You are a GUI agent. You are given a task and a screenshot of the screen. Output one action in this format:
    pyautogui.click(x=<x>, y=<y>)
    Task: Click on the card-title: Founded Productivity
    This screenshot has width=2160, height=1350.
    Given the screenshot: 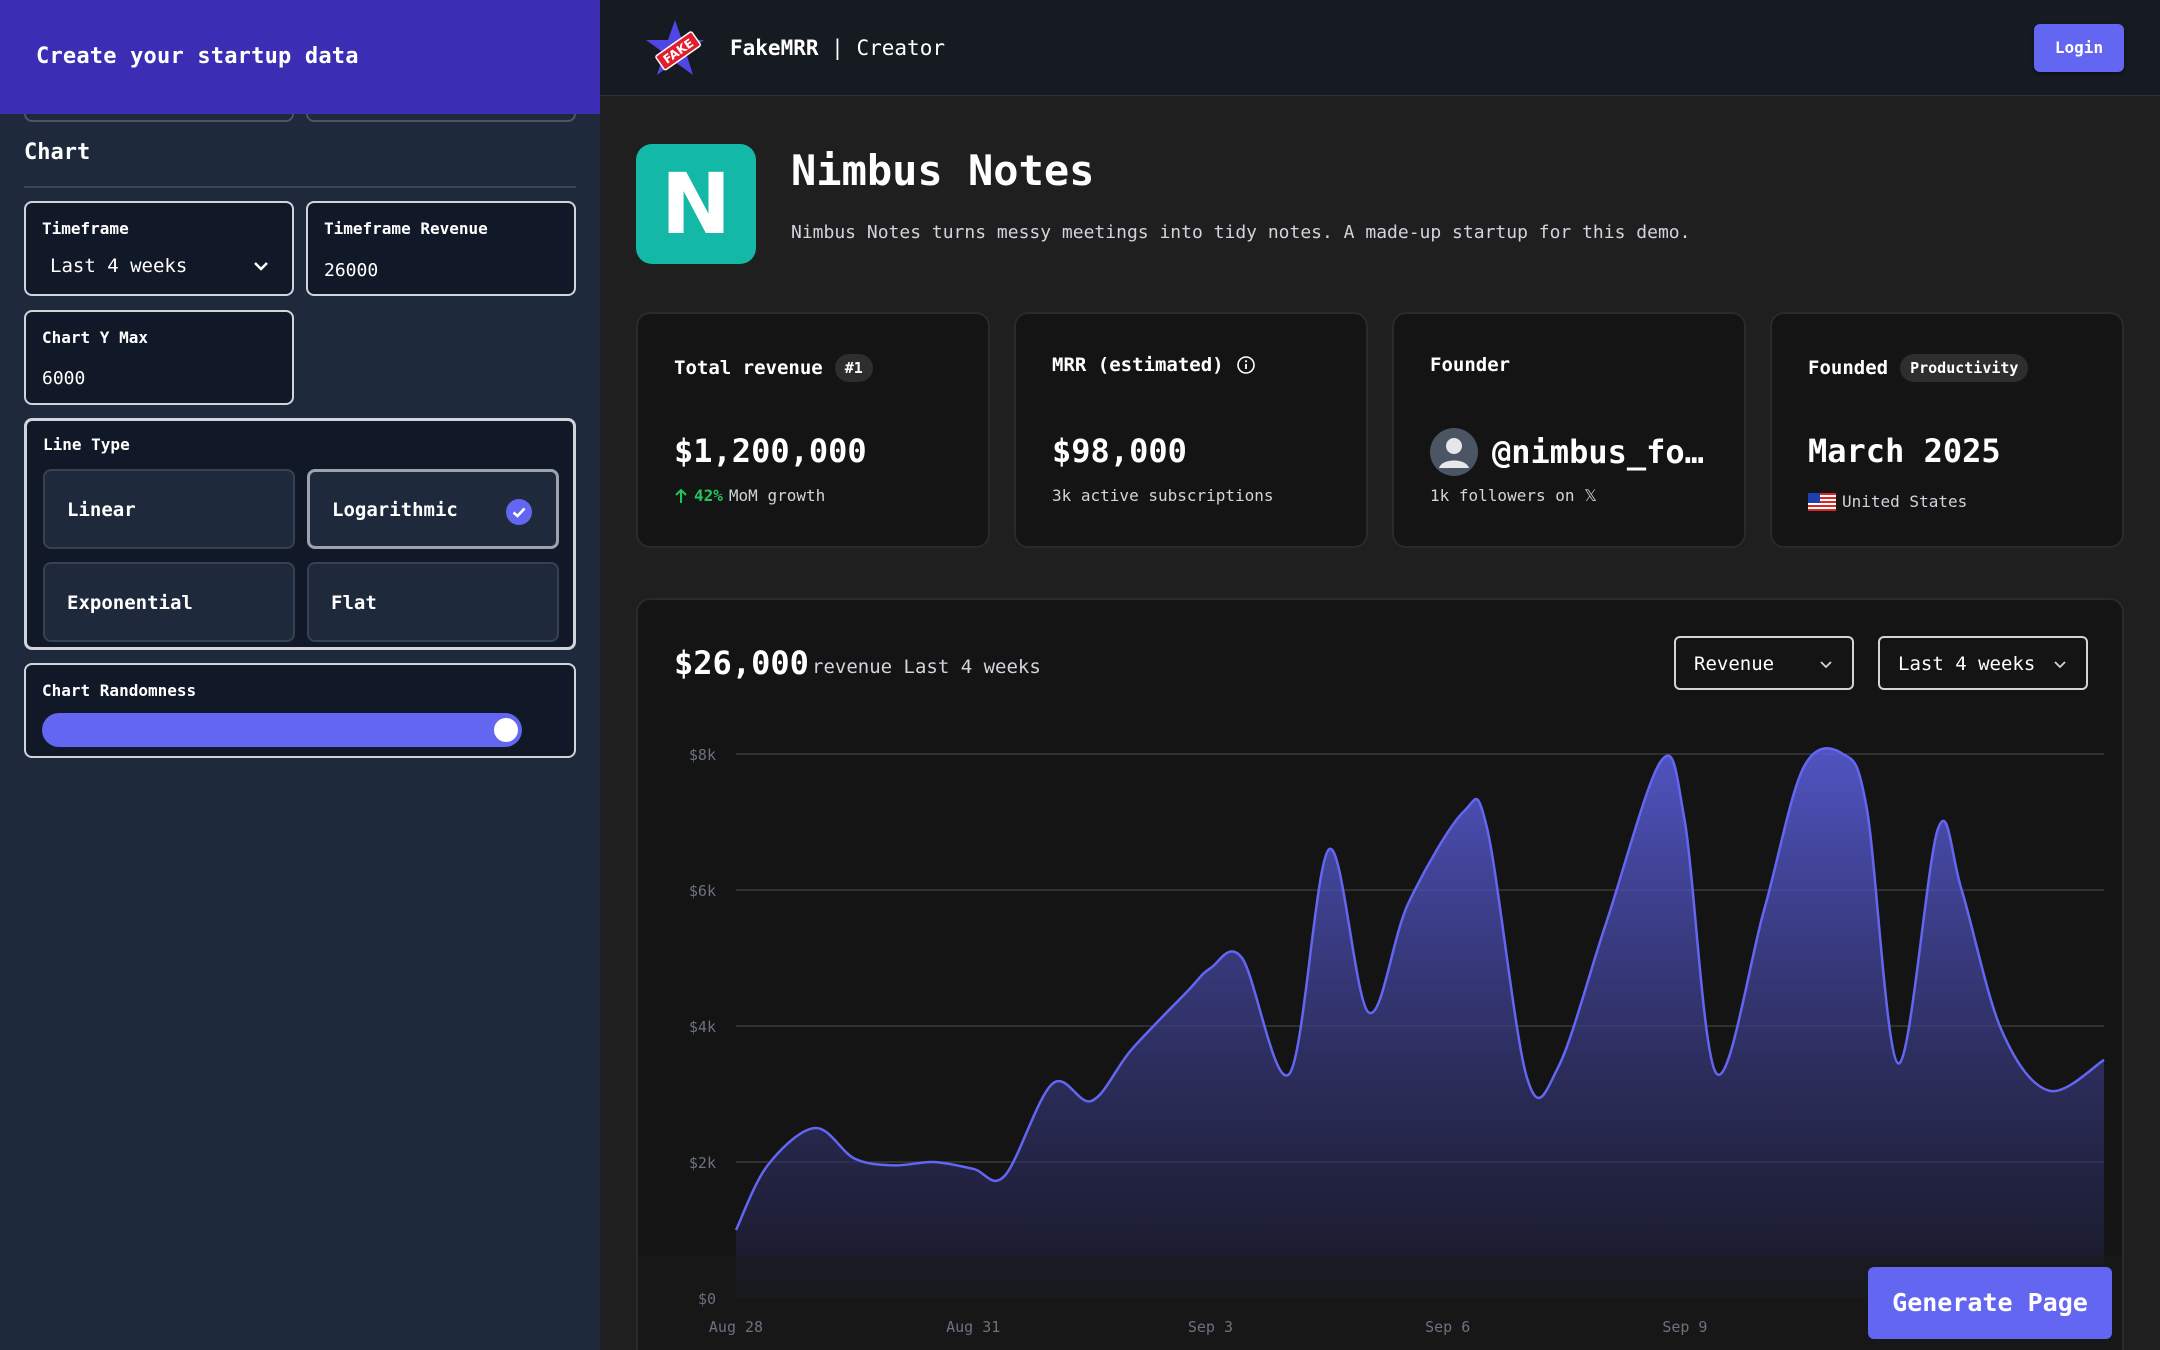 What is the action you would take?
    pyautogui.click(x=1918, y=368)
    